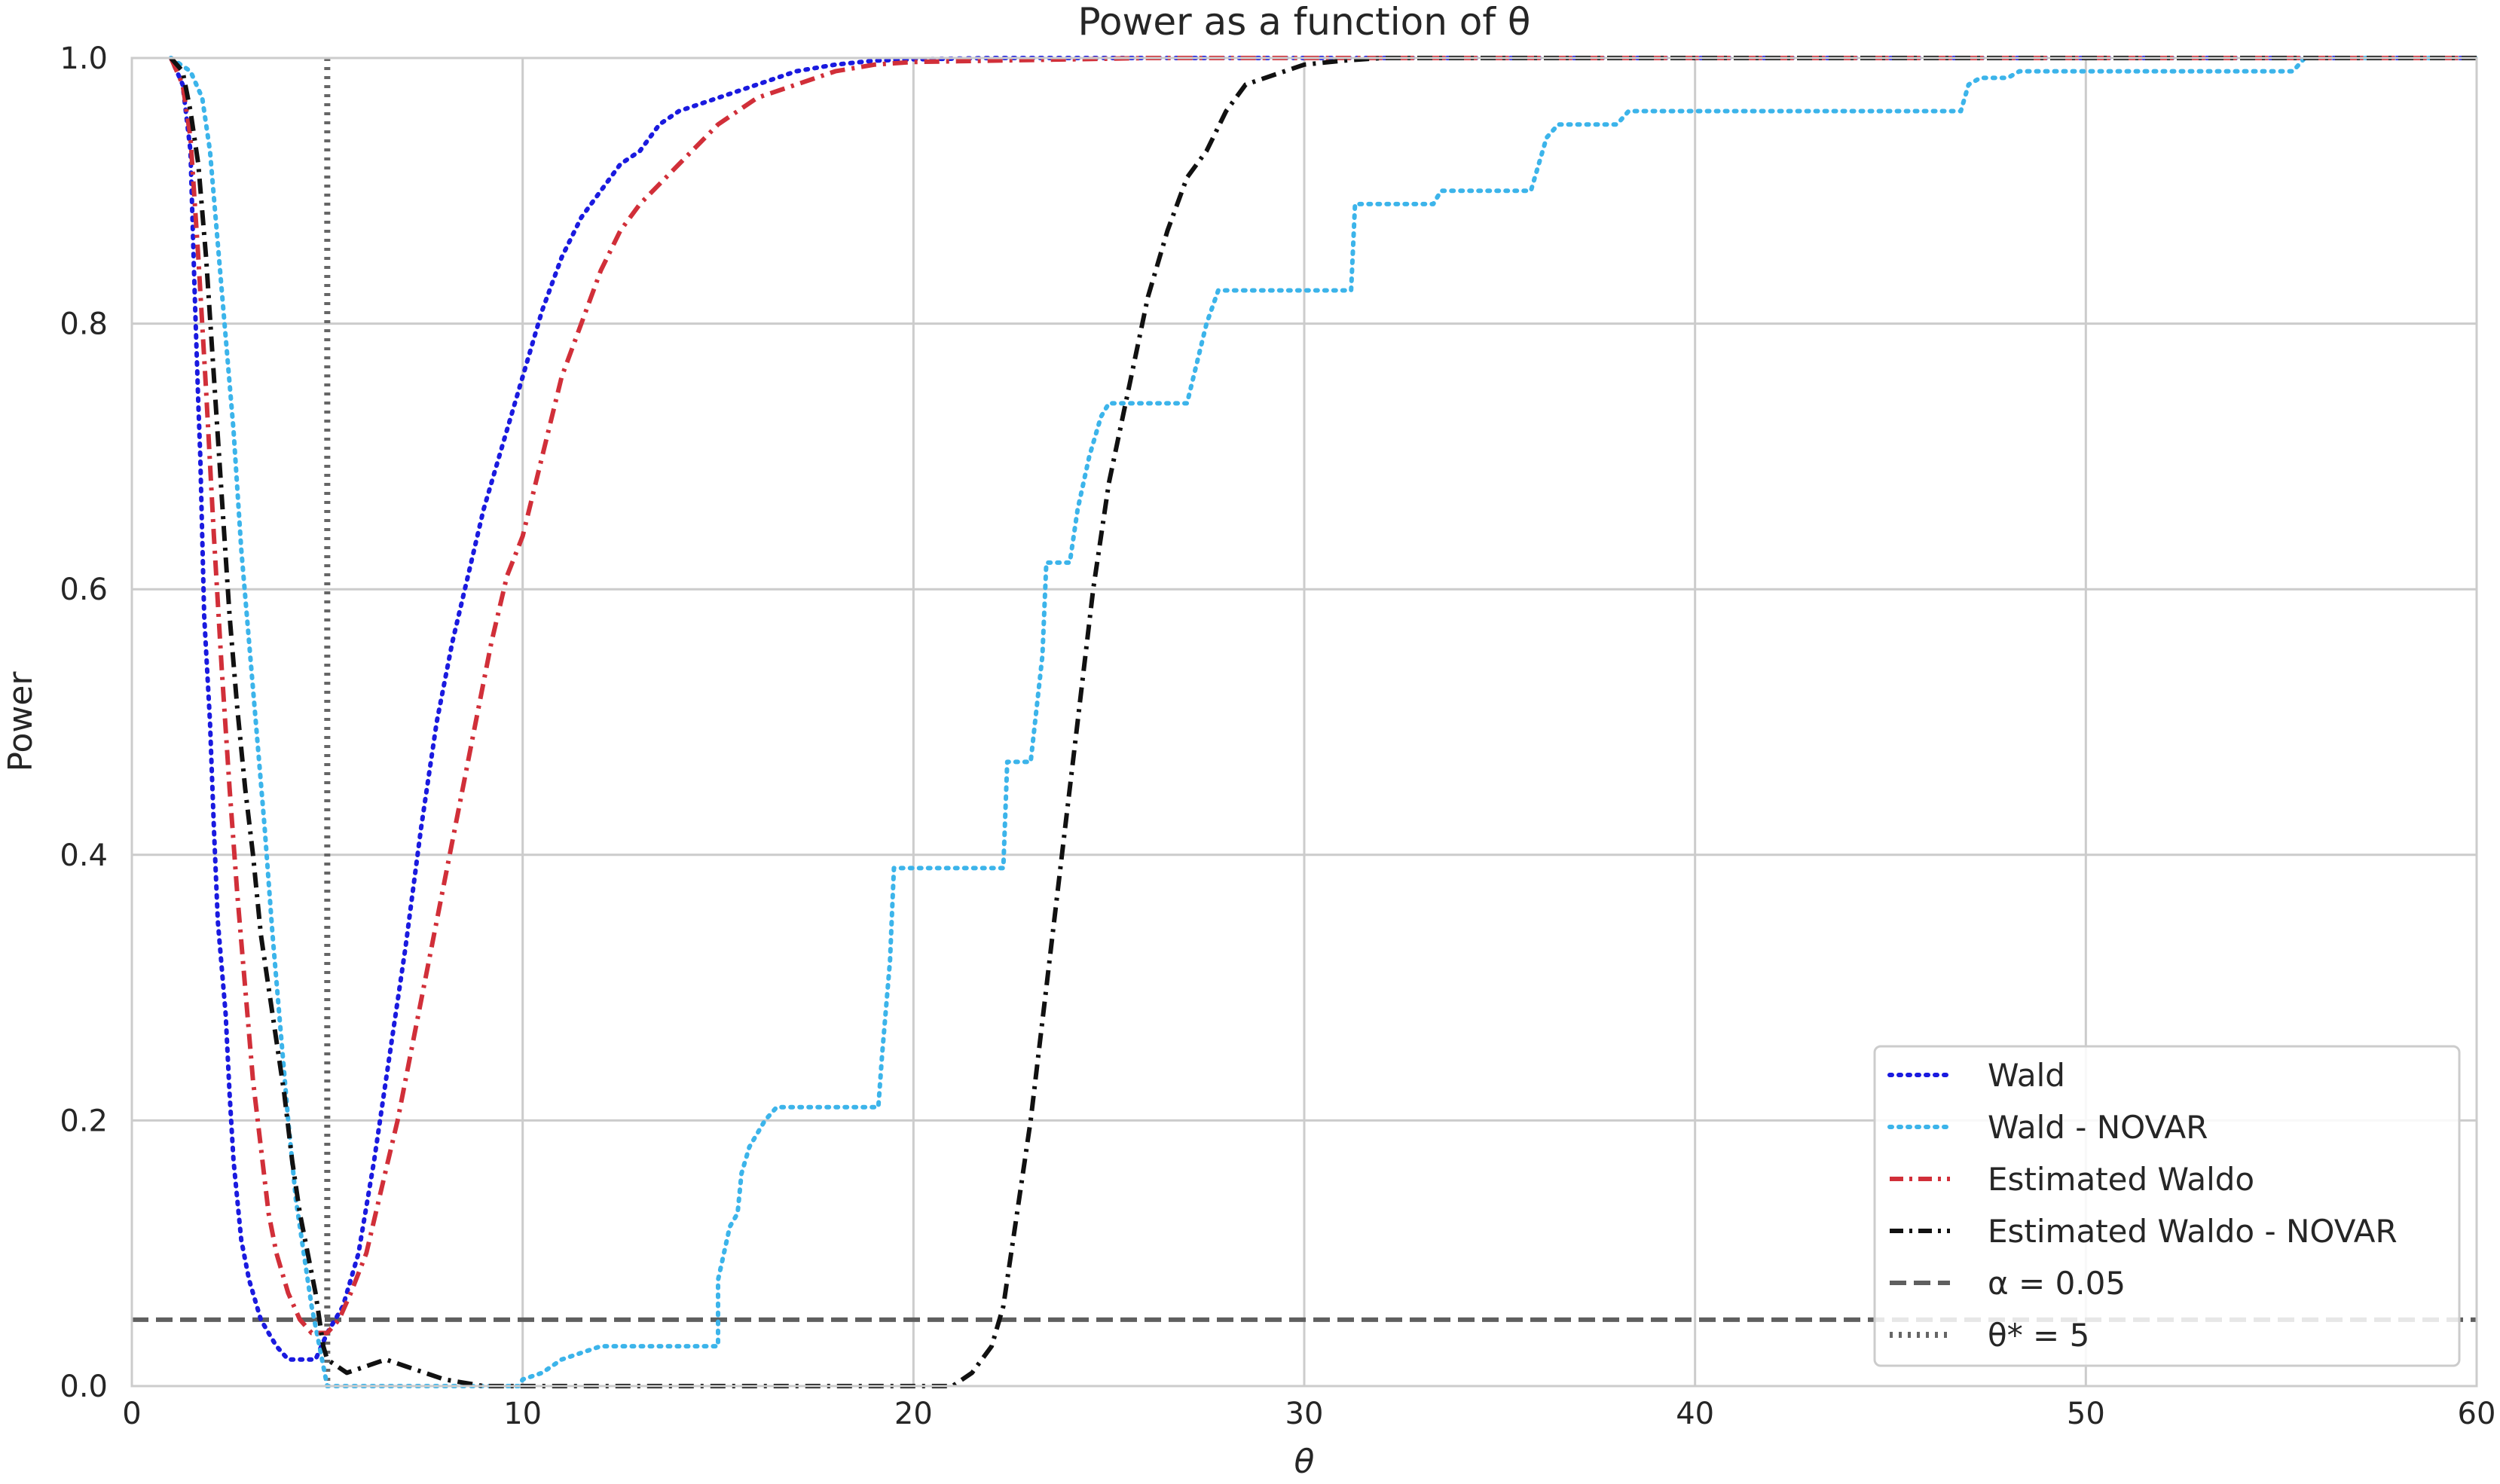  Describe the element at coordinates (2193, 1231) in the screenshot. I see `legend-label-estimated-waldo-novar: Estimated Waldo - NOVAR` at that location.